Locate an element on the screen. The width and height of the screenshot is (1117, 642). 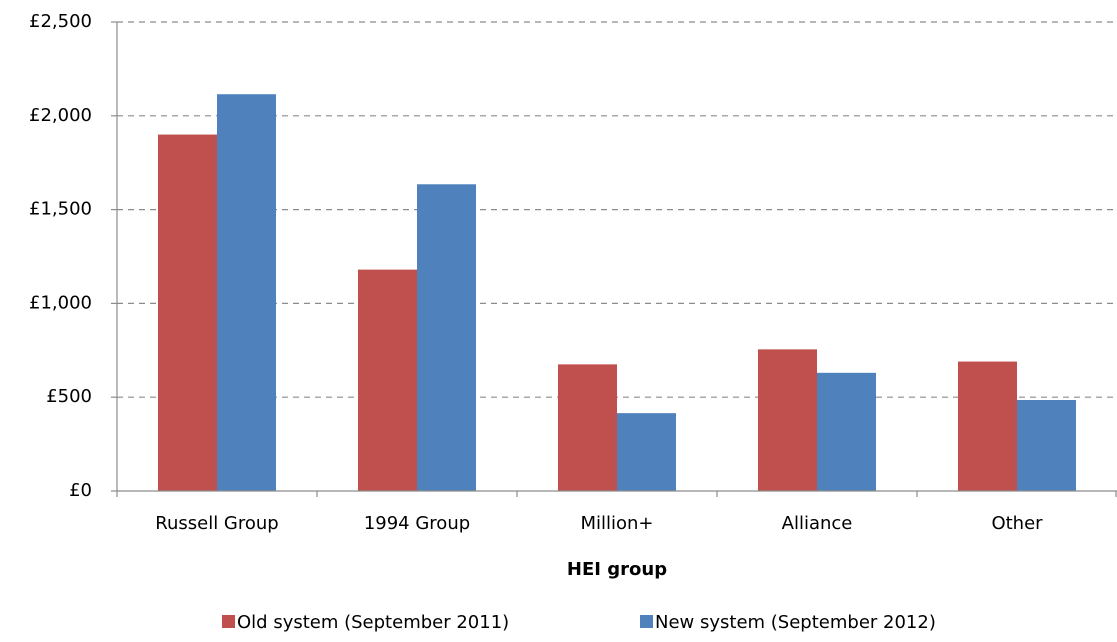
legend-label: Old system (September 2011) is located at coordinates (373, 622).